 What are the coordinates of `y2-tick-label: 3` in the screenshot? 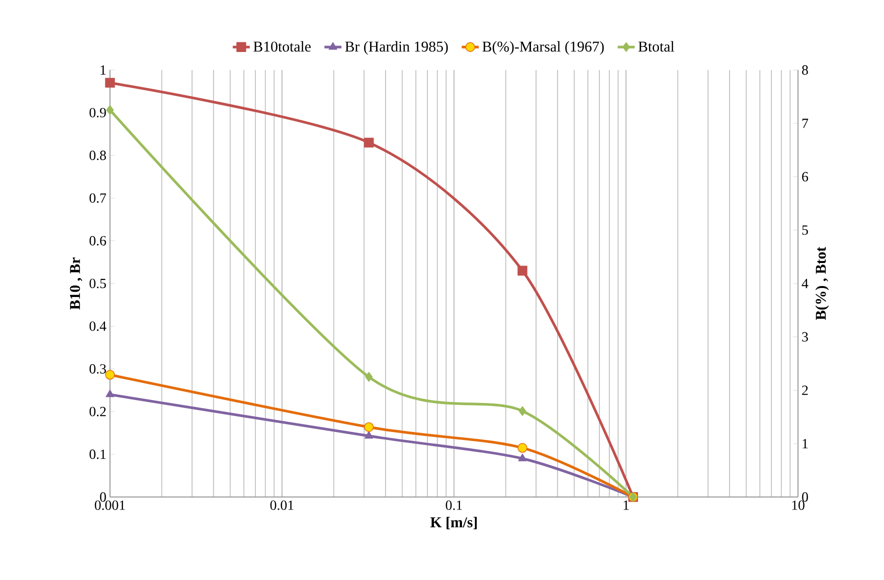 It's located at (805, 337).